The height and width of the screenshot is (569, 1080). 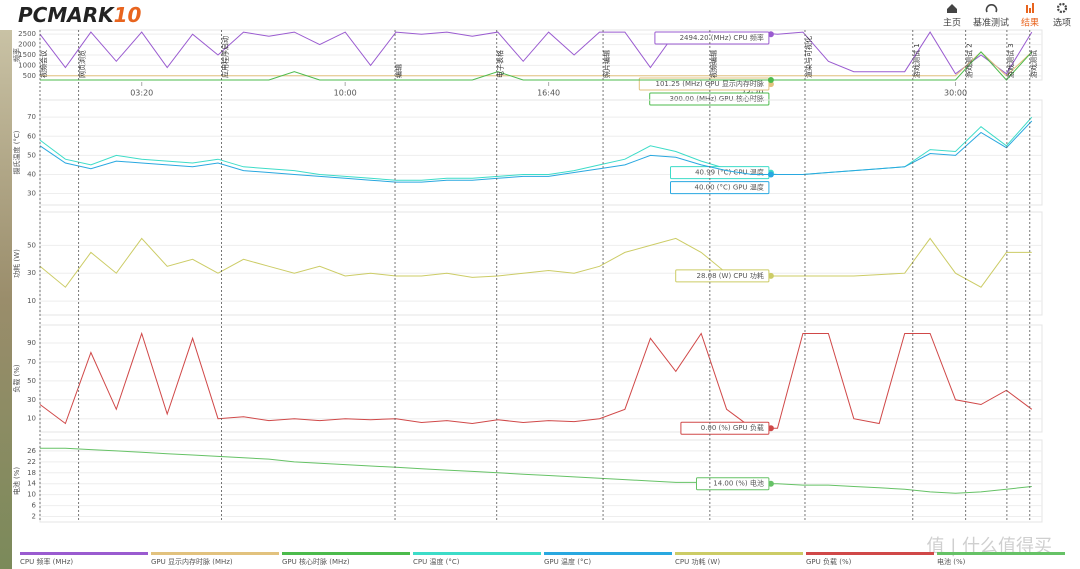 What do you see at coordinates (1030, 23) in the screenshot?
I see `nav-label: 结果` at bounding box center [1030, 23].